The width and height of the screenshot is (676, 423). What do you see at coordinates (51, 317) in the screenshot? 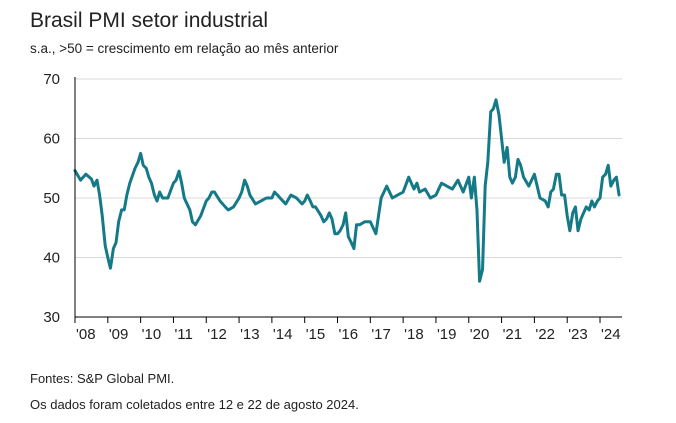
I see `y-tick-label: 30` at bounding box center [51, 317].